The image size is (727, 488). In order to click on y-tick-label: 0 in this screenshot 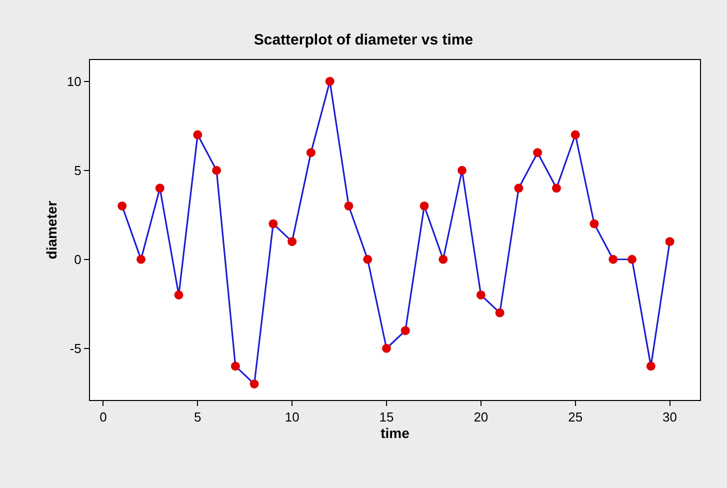, I will do `click(78, 259)`.